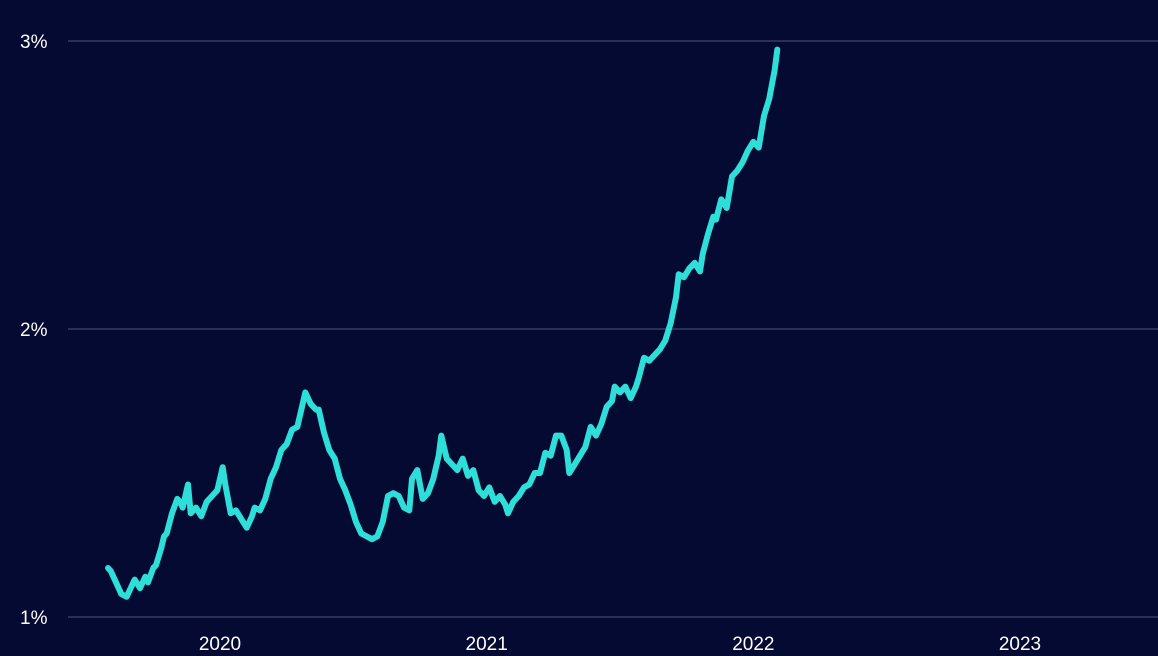  What do you see at coordinates (753, 644) in the screenshot?
I see `x-tick-label: 2022` at bounding box center [753, 644].